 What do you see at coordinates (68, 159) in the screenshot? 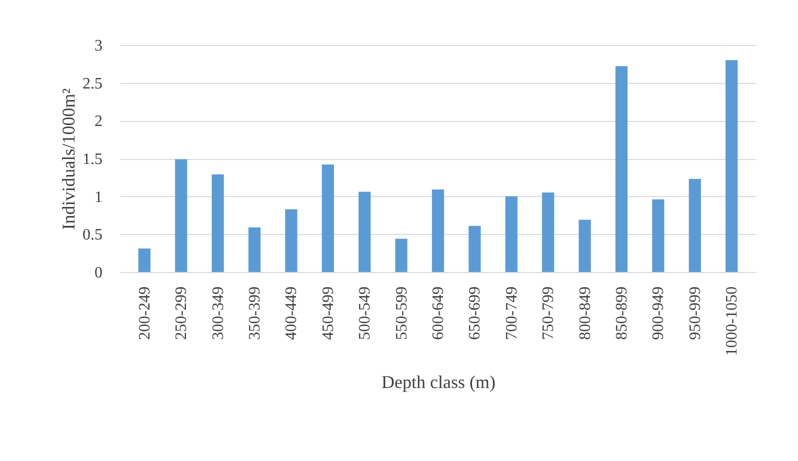
I see `y-axis-title: Individuals/1000m²` at bounding box center [68, 159].